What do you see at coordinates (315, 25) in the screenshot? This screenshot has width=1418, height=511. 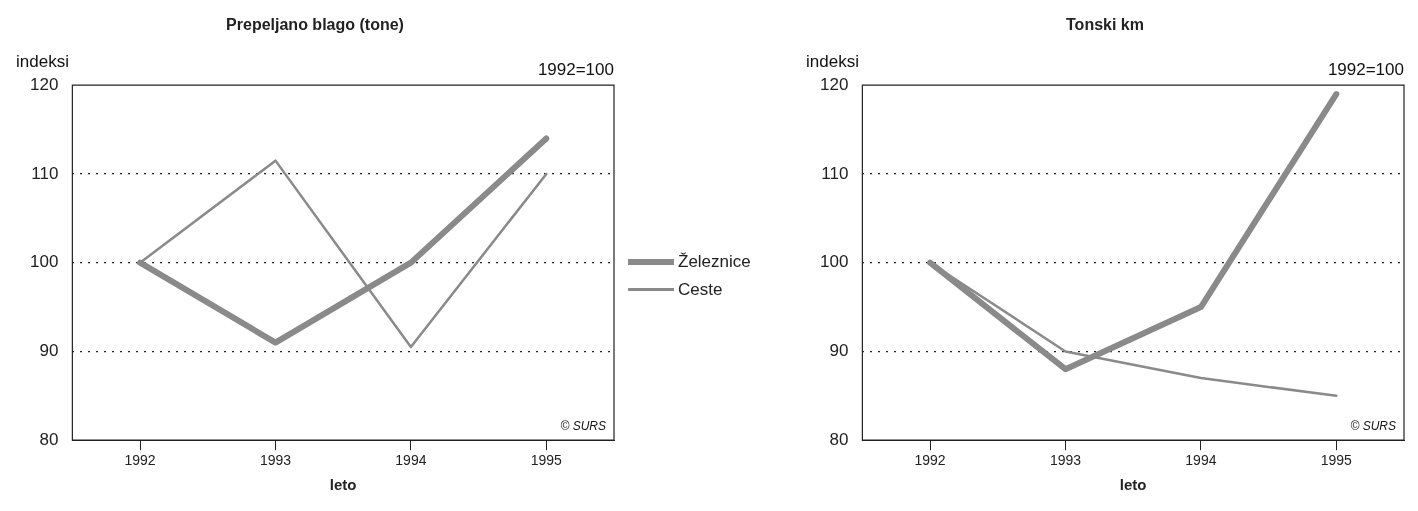 I see `chart-title: Prepeljano blago (tone)` at bounding box center [315, 25].